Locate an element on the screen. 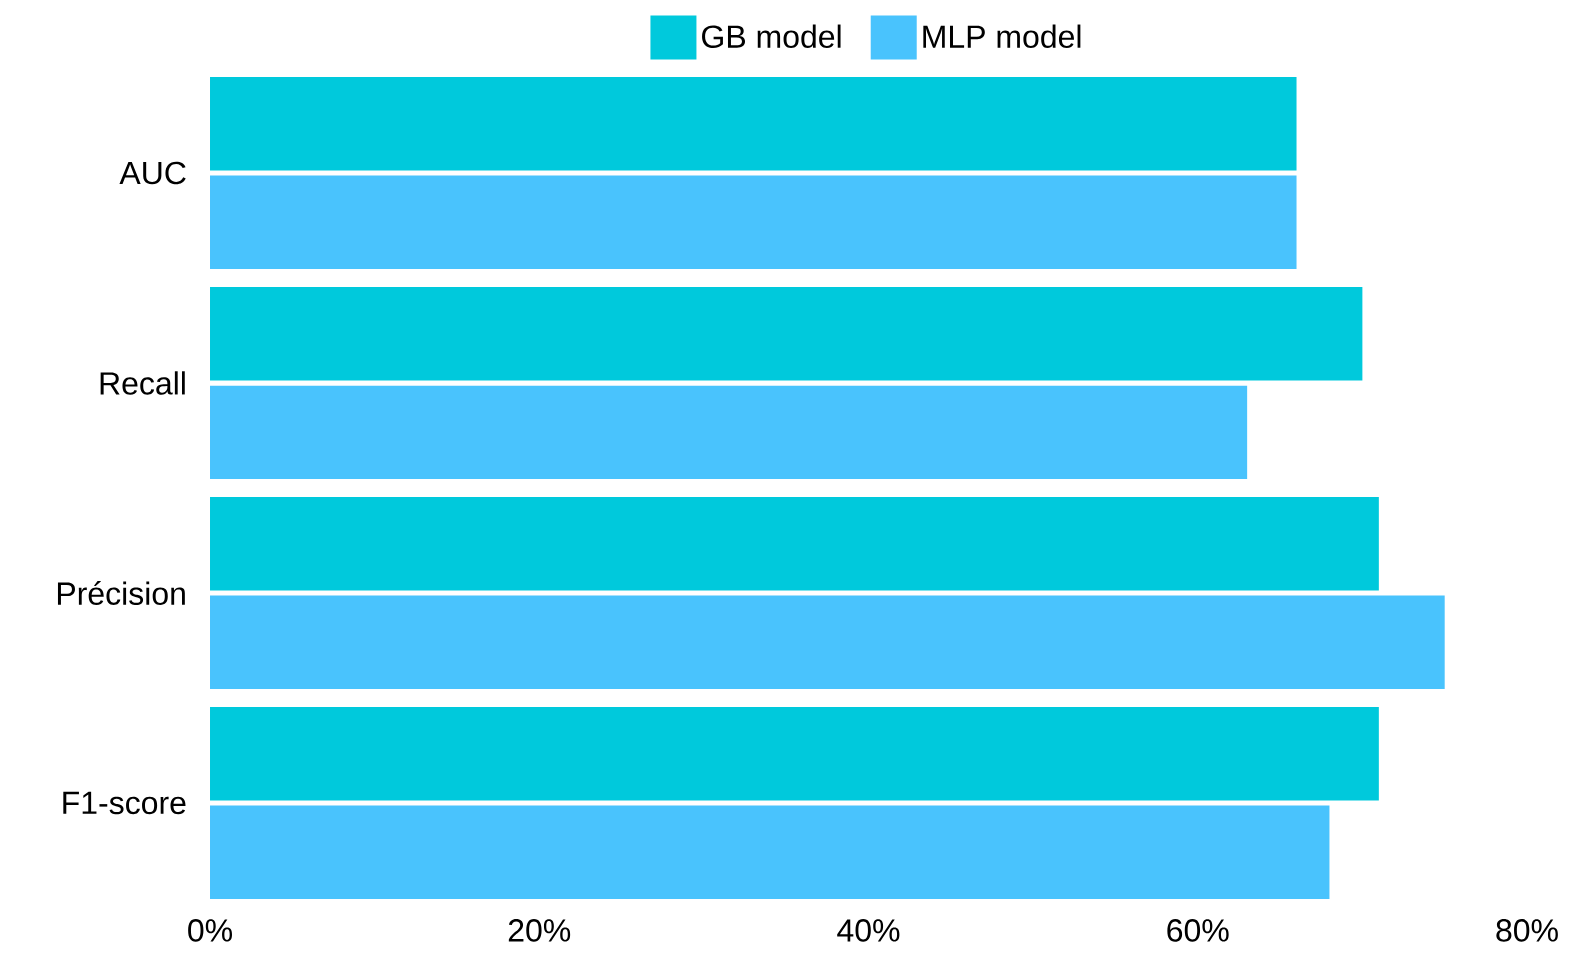 This screenshot has width=1572, height=955. x-tick-label: 80% is located at coordinates (1527, 930).